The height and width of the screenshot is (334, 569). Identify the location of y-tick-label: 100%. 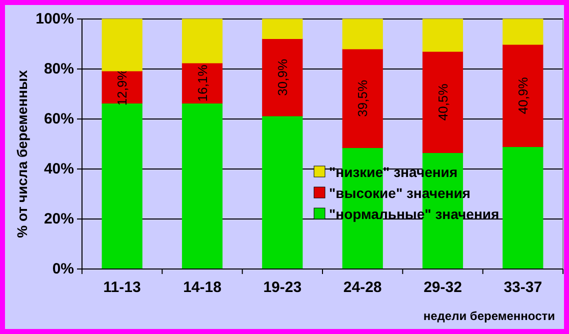
(55, 19).